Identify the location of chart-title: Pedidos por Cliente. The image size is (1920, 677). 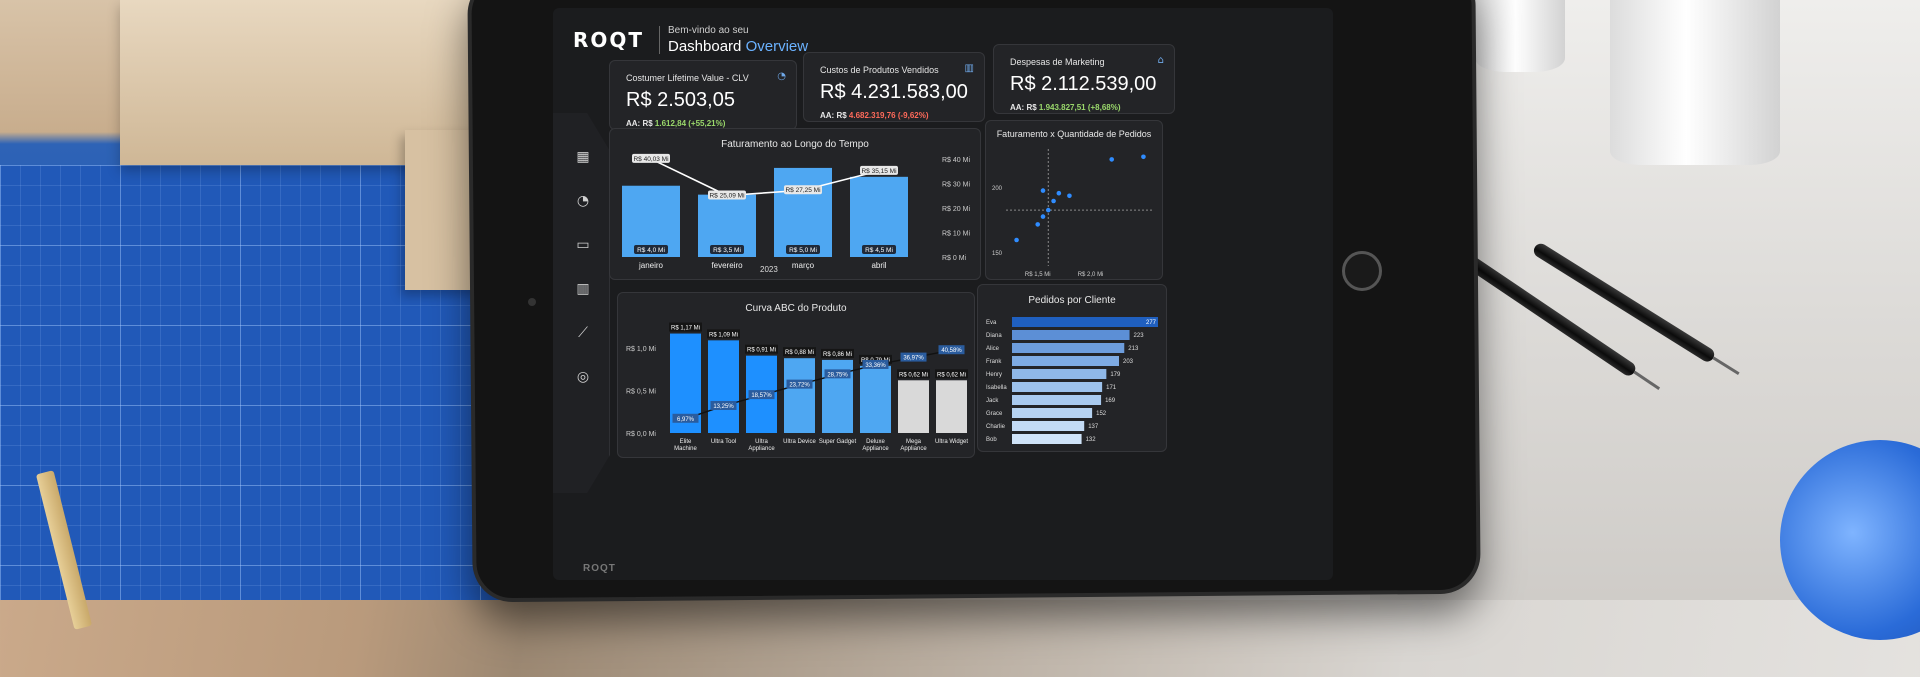
(1072, 300).